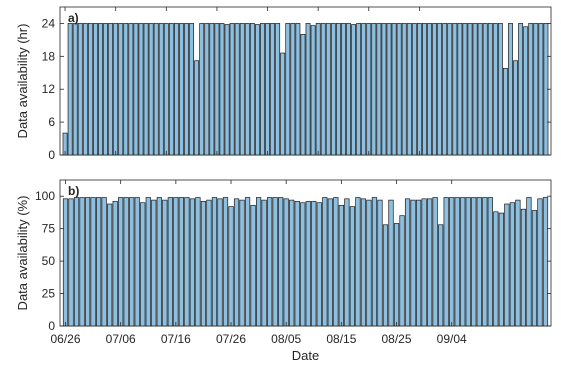  I want to click on panel-b-xtick-label: 07/26, so click(231, 339).